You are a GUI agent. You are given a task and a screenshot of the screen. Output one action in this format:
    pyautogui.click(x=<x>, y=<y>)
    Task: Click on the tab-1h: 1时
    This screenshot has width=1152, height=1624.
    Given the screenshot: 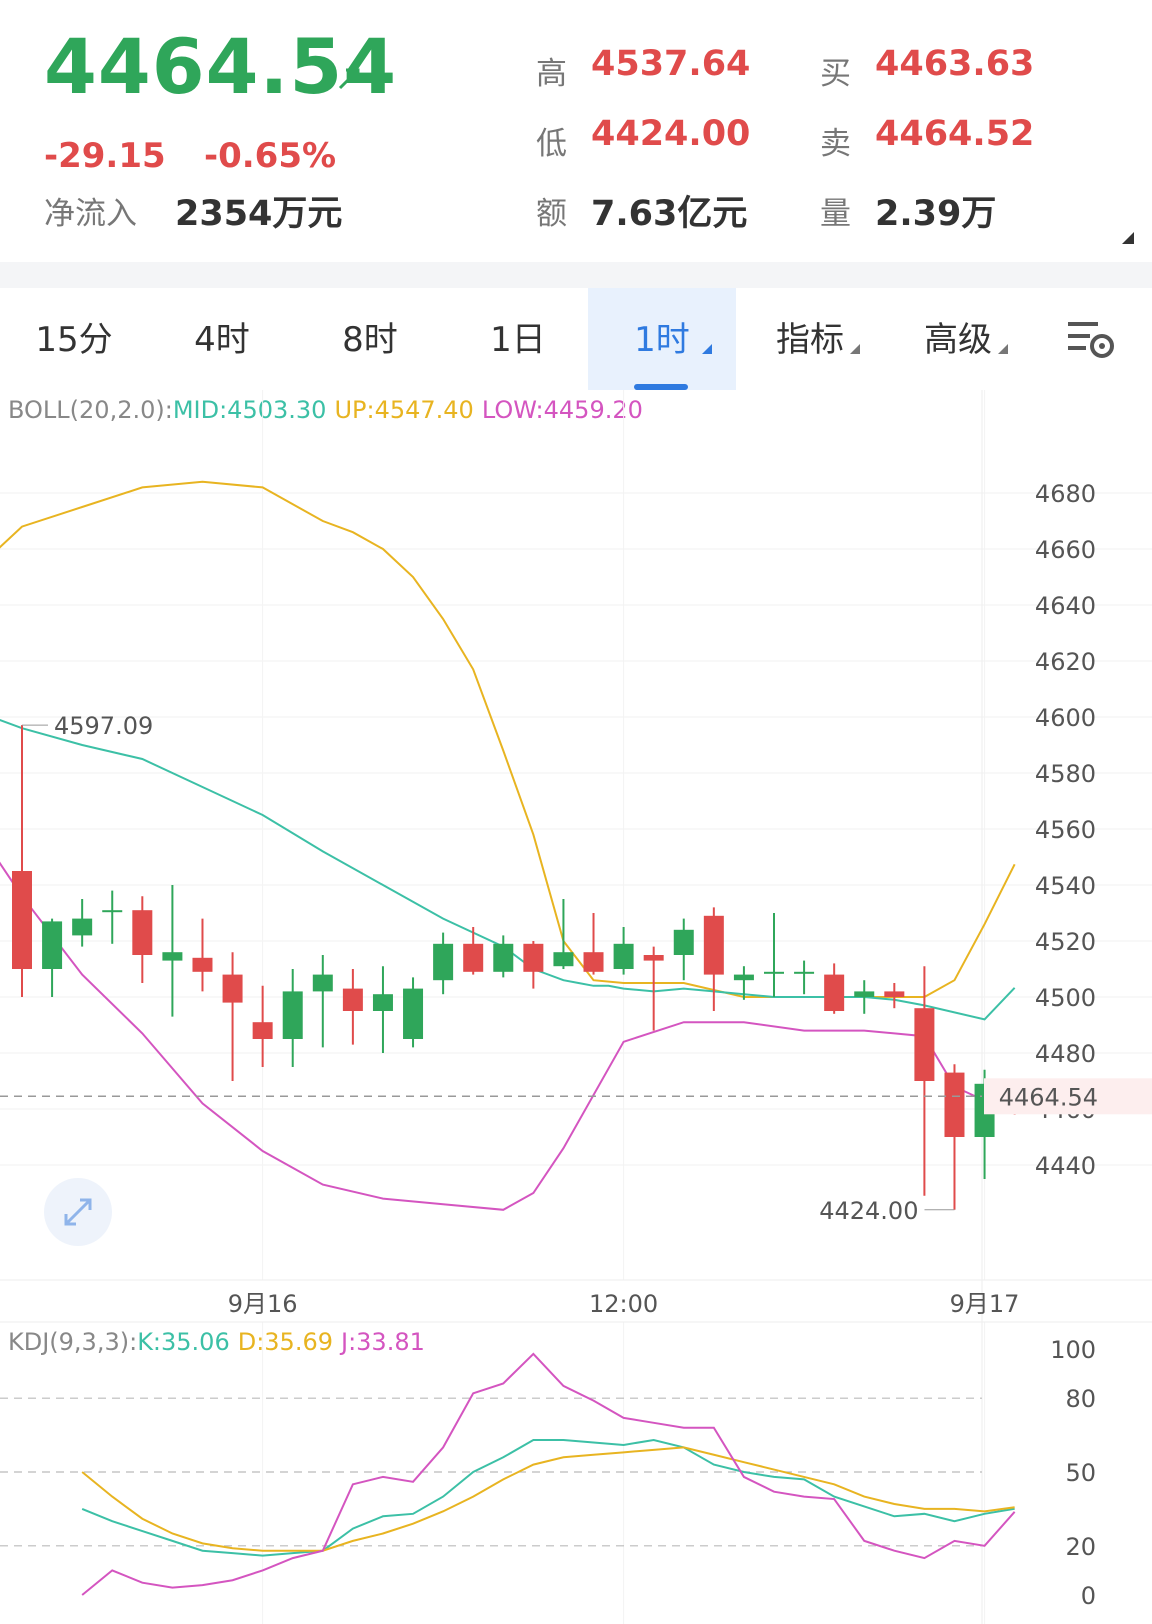 What is the action you would take?
    pyautogui.click(x=662, y=339)
    